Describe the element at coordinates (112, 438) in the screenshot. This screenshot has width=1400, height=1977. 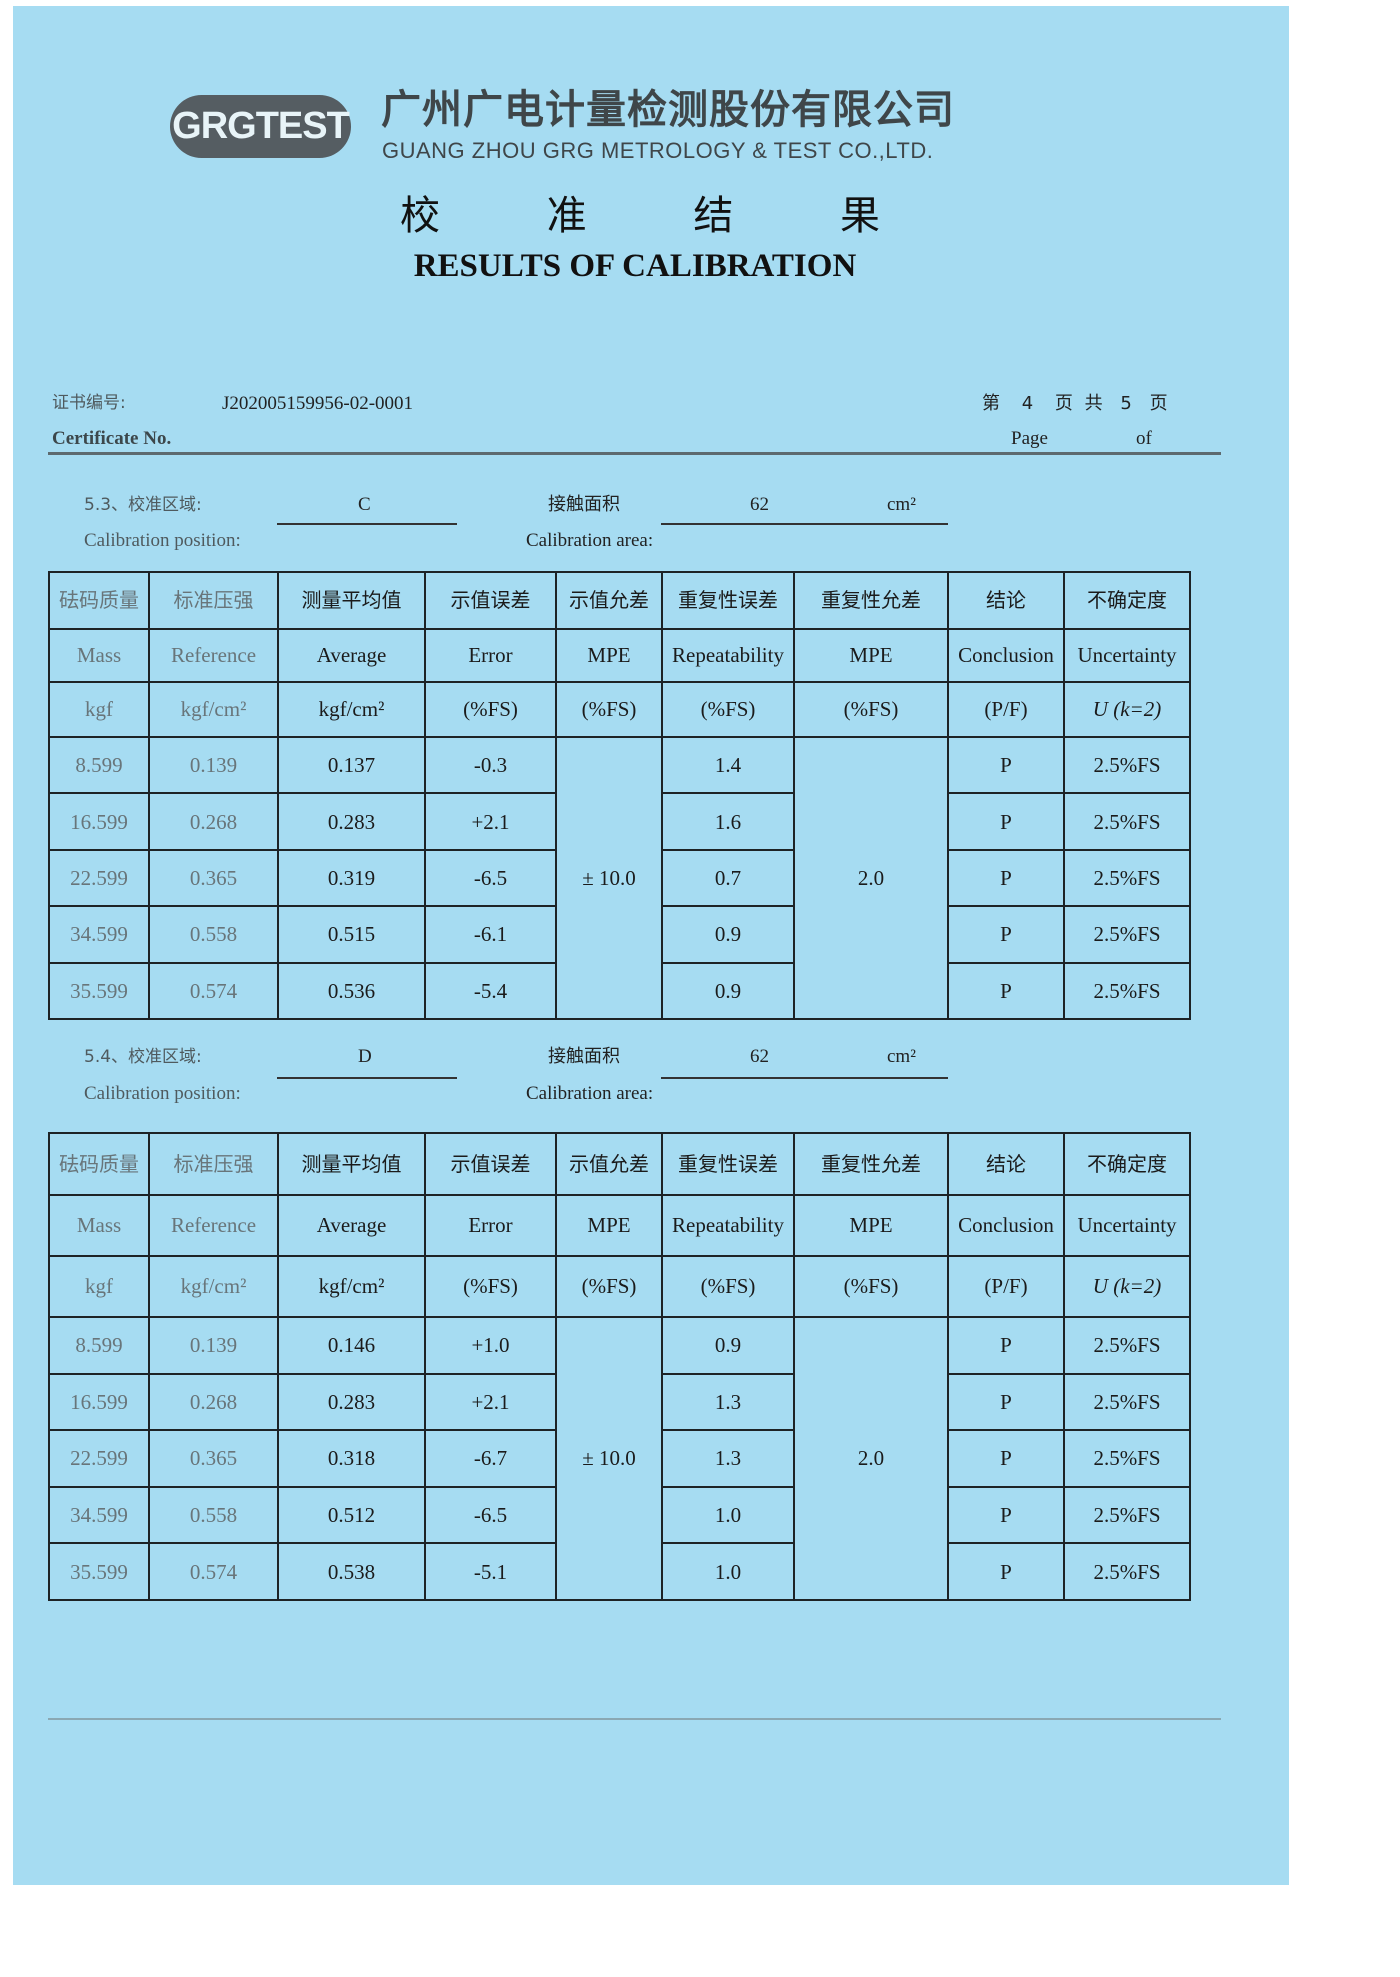
I see `certificate-label-en: Certificate No.` at that location.